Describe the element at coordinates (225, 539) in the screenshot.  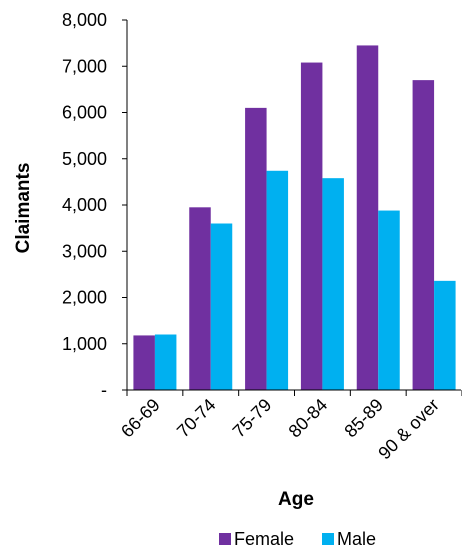
I see `legend-swatch-female` at that location.